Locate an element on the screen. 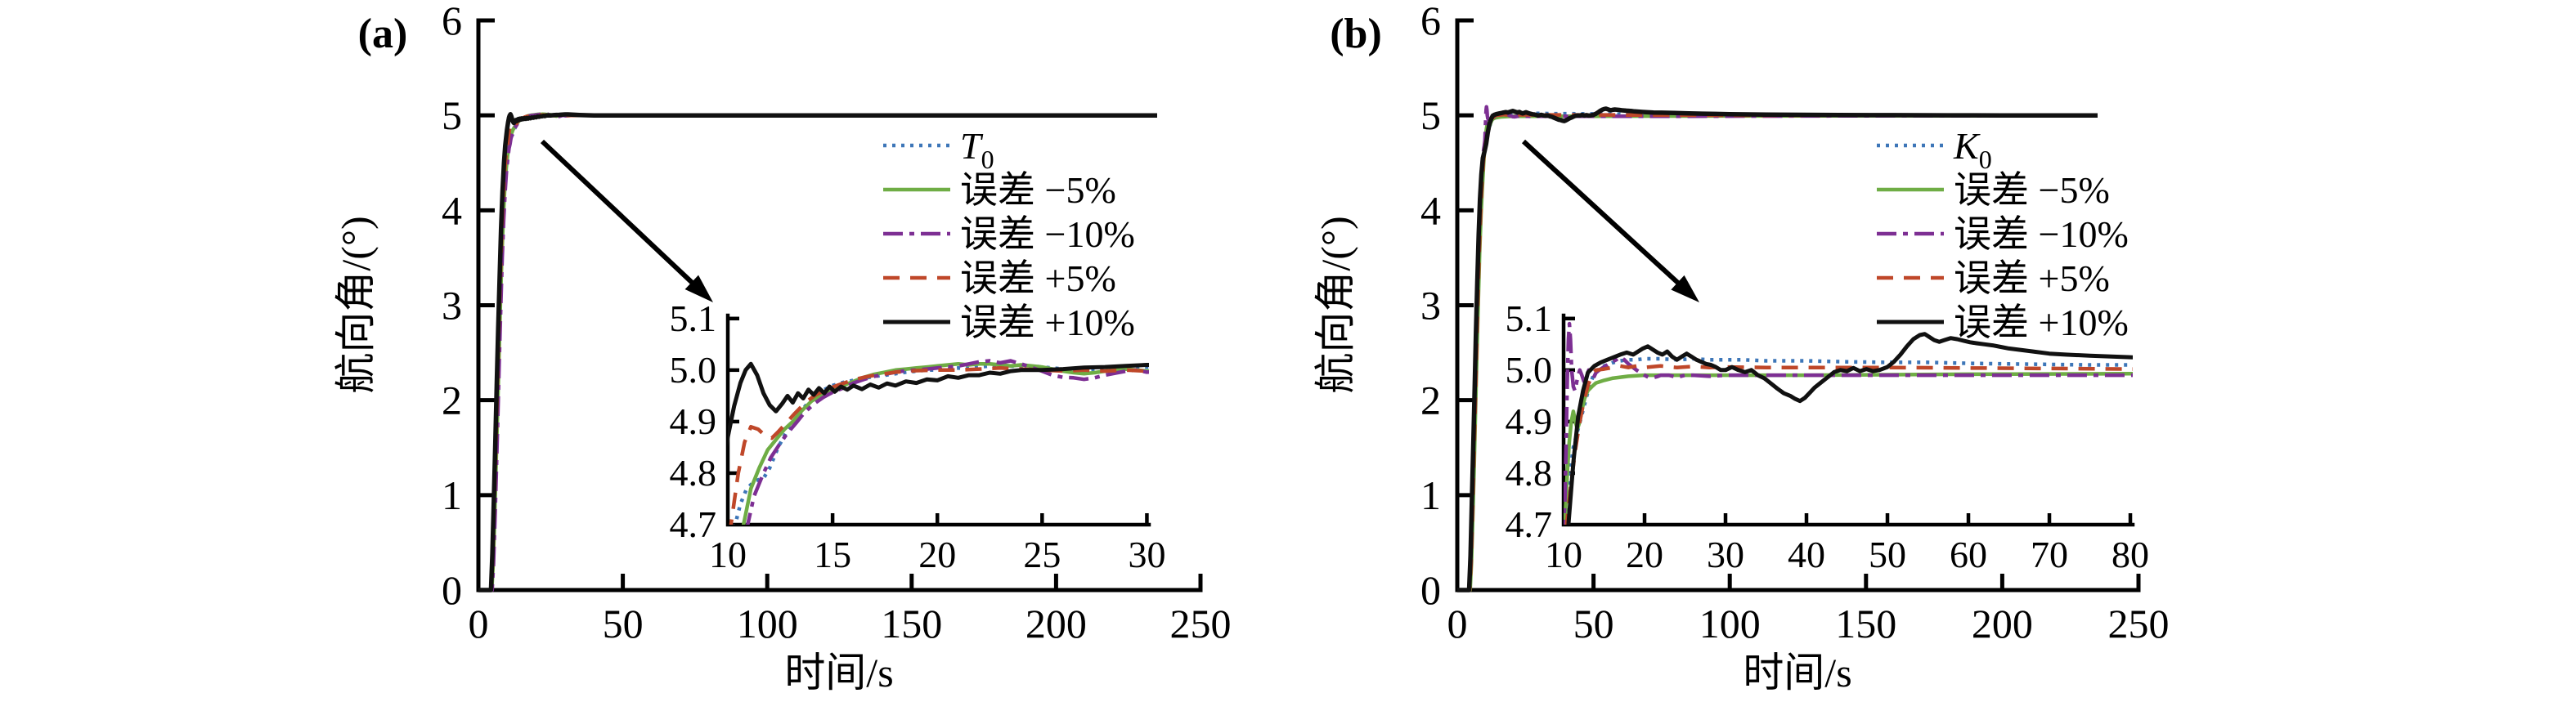 This screenshot has width=2576, height=711. inset-x-tick-label: 50 is located at coordinates (1888, 554).